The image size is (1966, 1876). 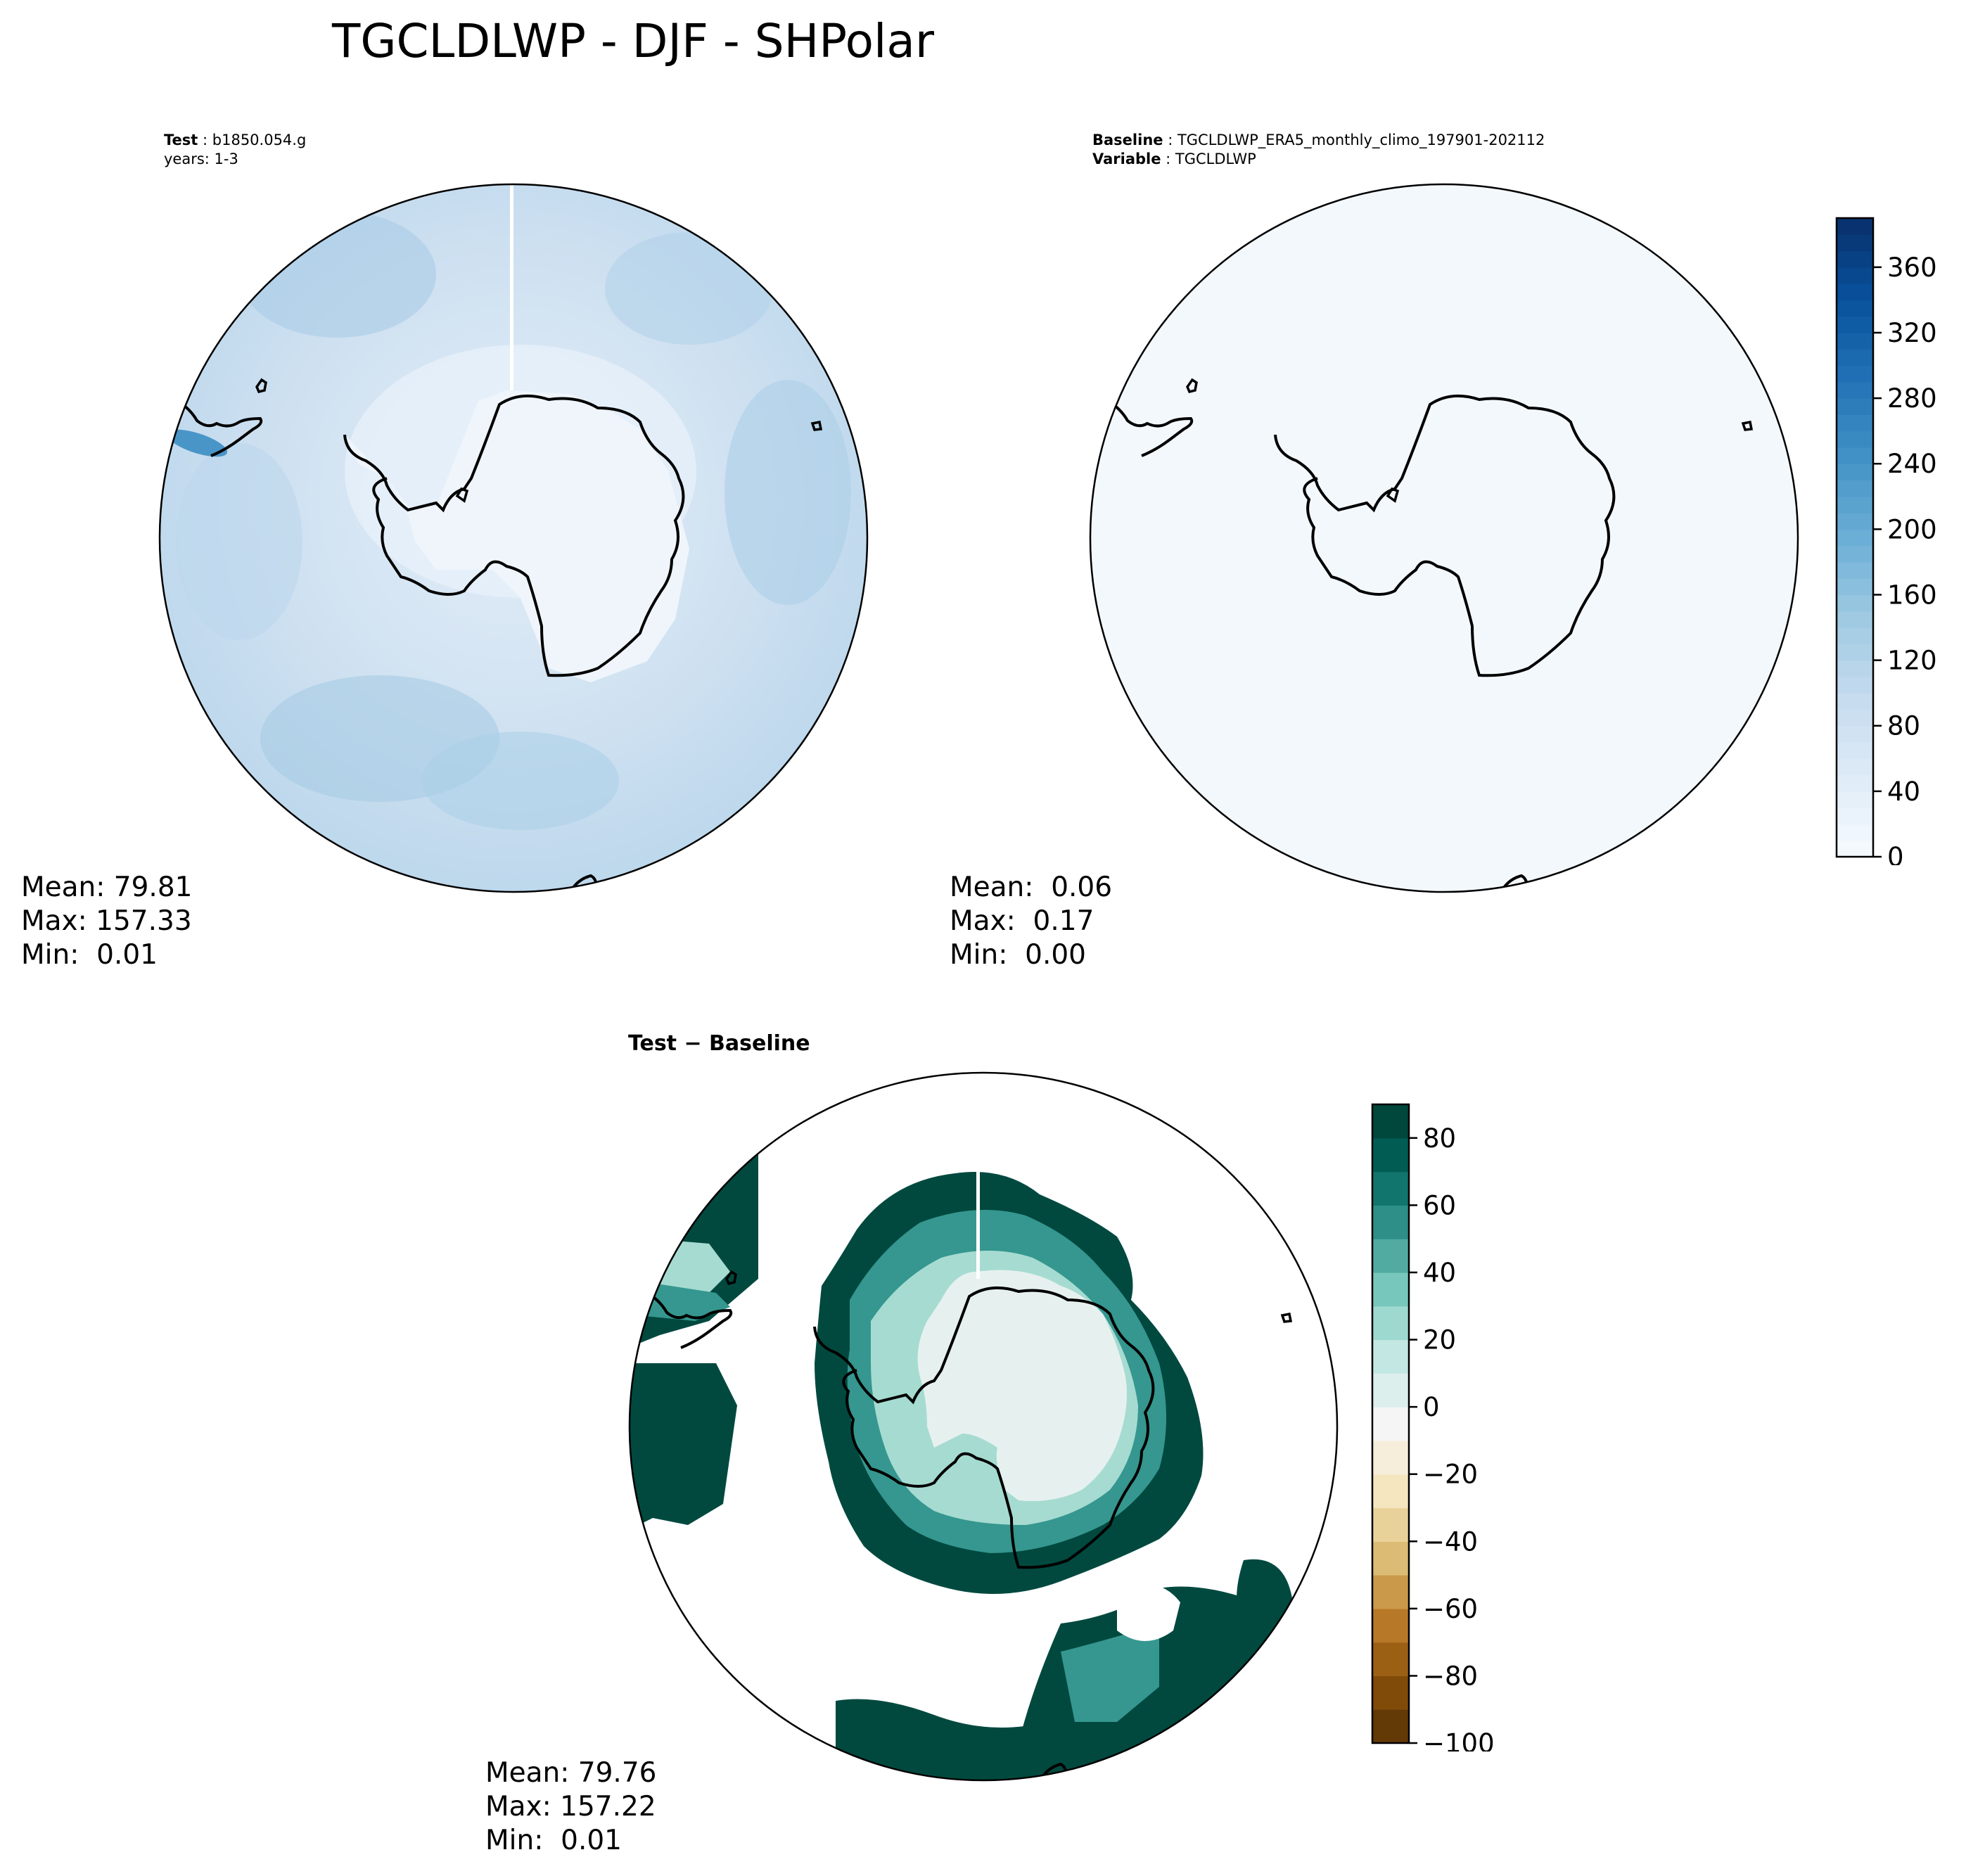 What do you see at coordinates (571, 1773) in the screenshot?
I see `difference-stat-mean: Mean: 79.76` at bounding box center [571, 1773].